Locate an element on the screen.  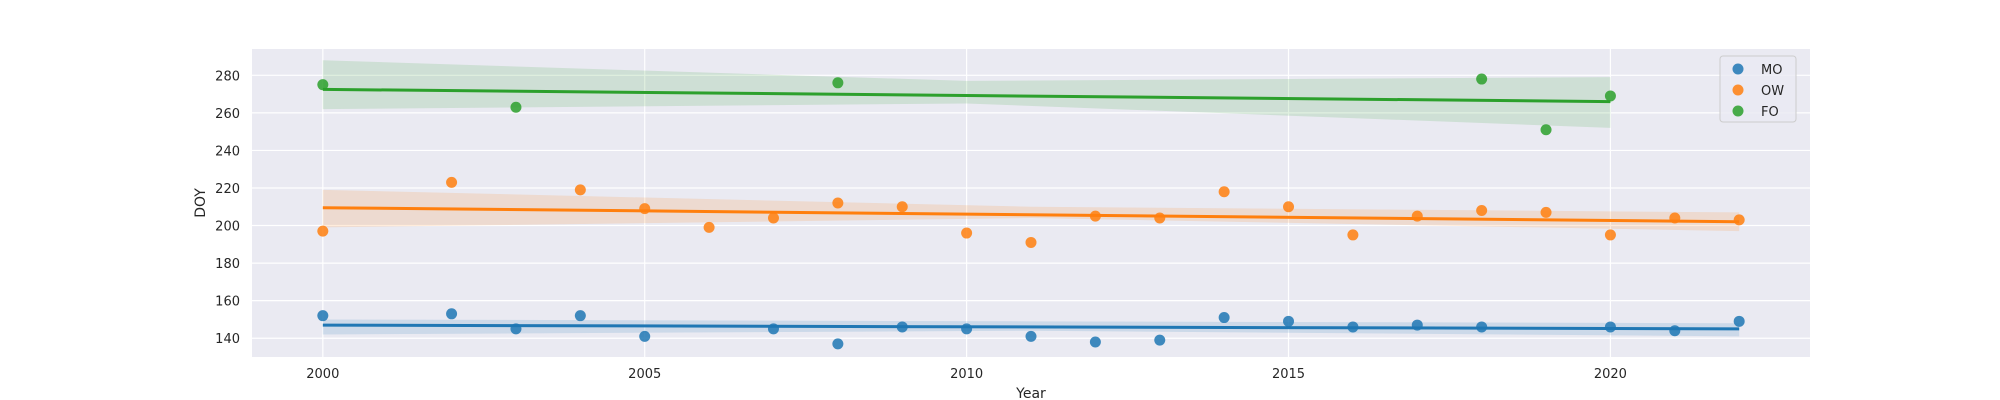
y-tick-label: 280 is located at coordinates (227, 76).